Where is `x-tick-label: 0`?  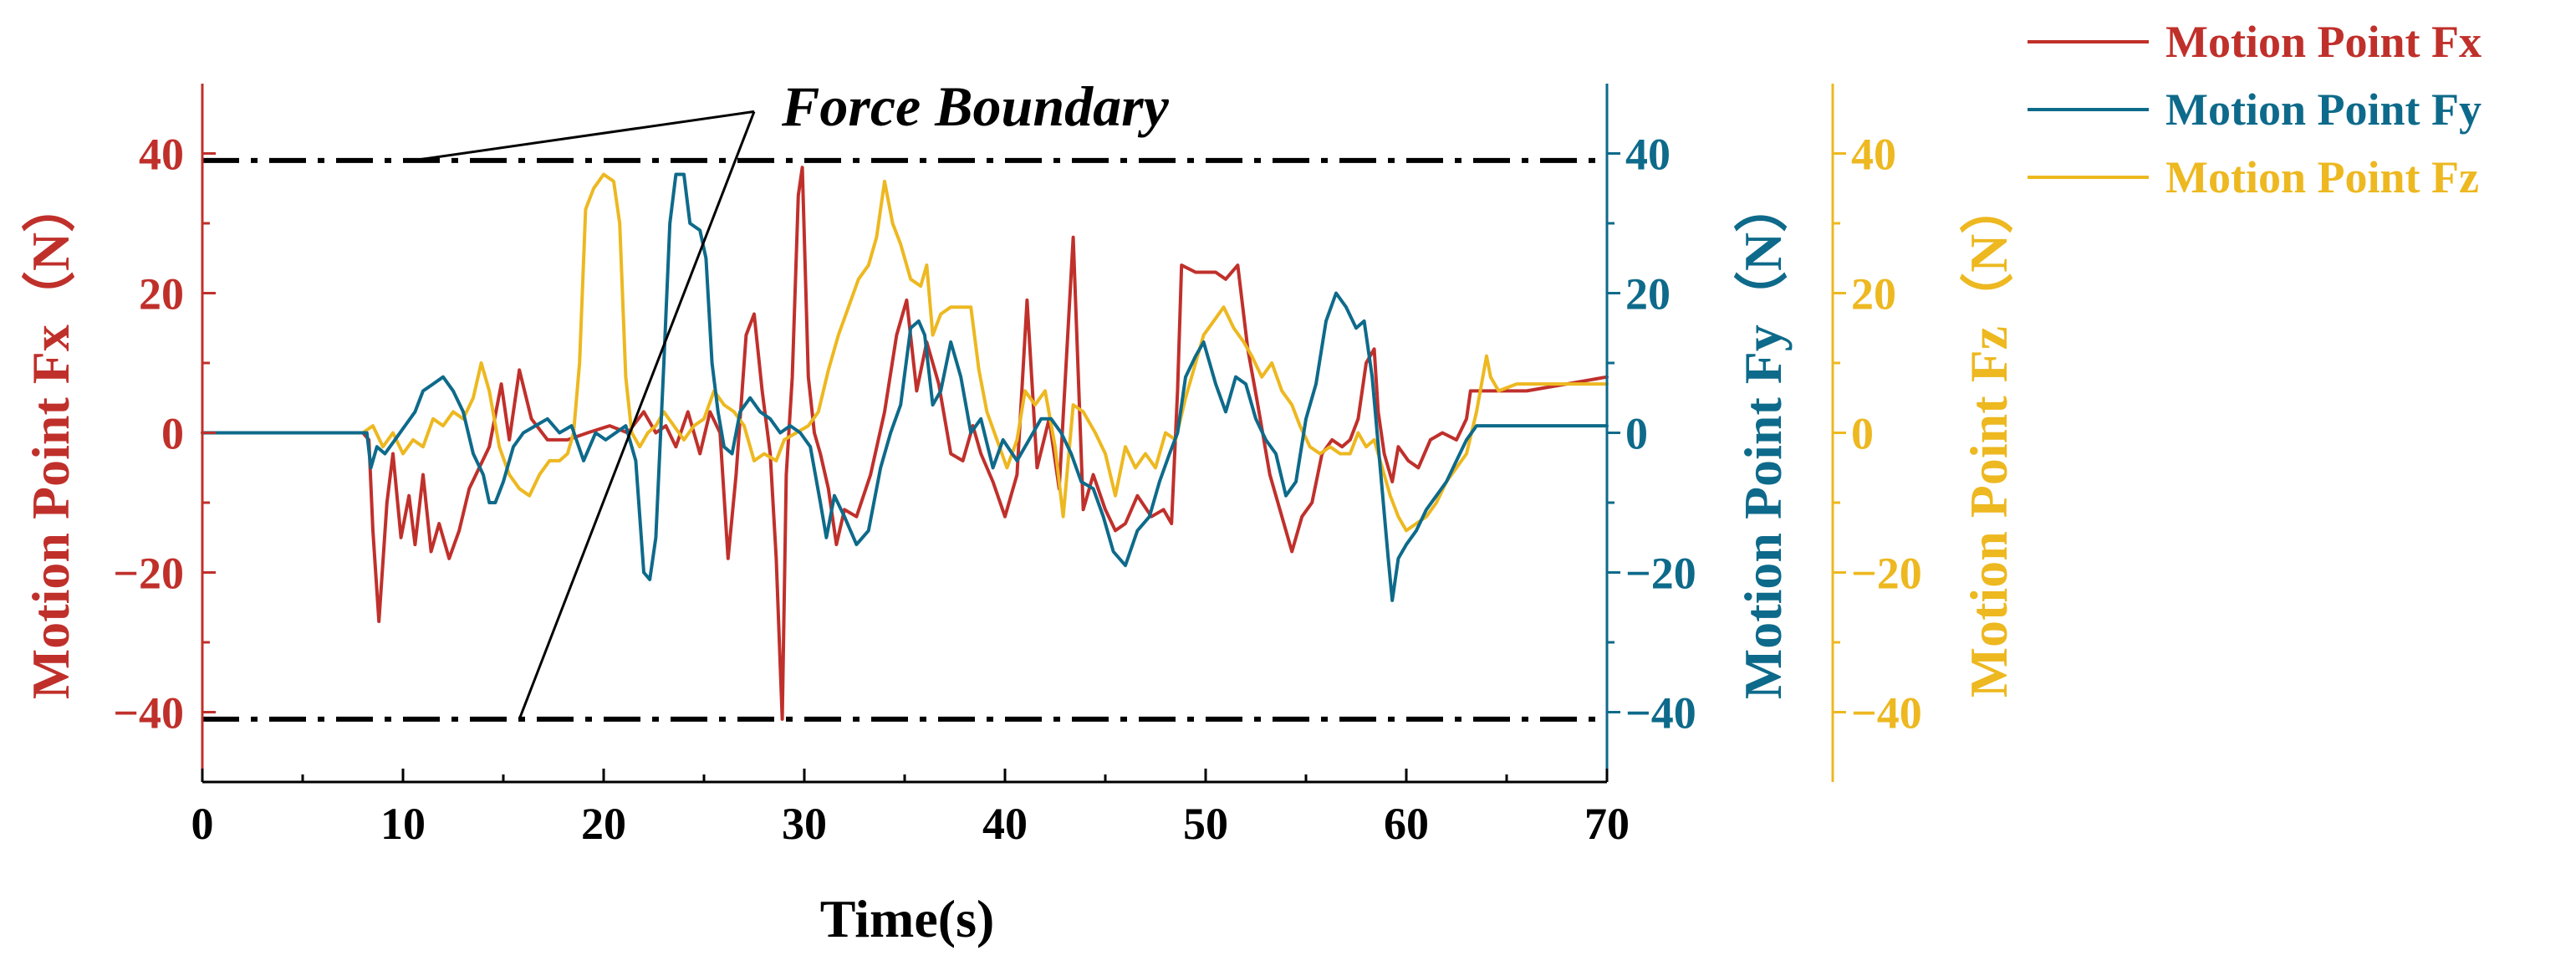 x-tick-label: 0 is located at coordinates (202, 824).